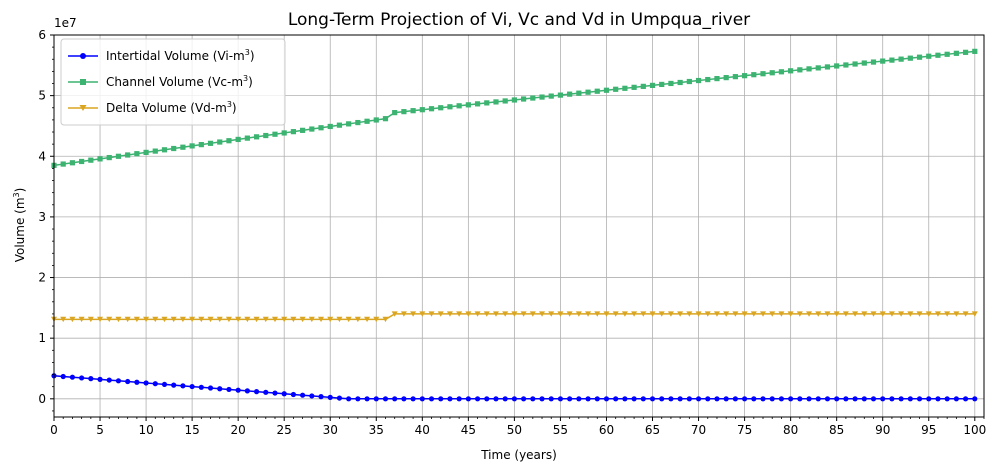 The width and height of the screenshot is (997, 471). I want to click on x-tick-label: 50, so click(514, 430).